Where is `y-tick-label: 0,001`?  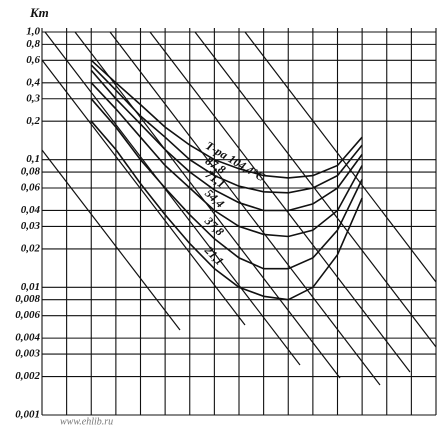 y-tick-label: 0,001 is located at coordinates (27, 415).